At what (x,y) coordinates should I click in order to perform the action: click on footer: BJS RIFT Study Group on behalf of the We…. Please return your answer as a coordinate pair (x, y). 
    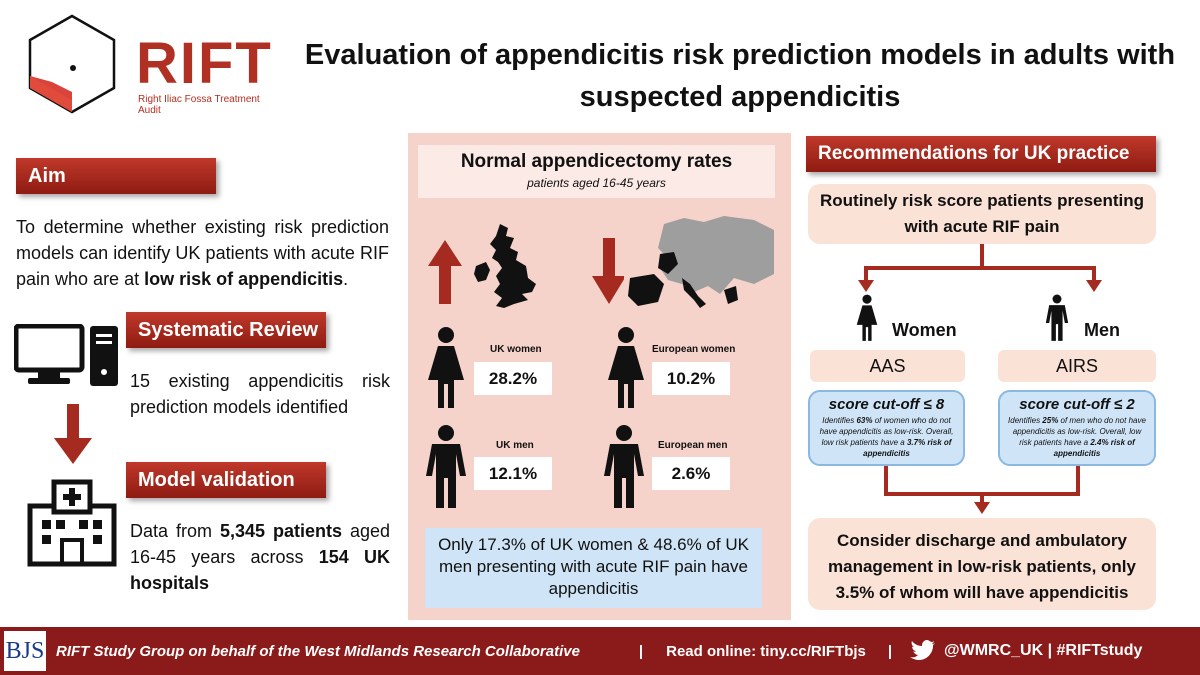
    Looking at the image, I should click on (600, 651).